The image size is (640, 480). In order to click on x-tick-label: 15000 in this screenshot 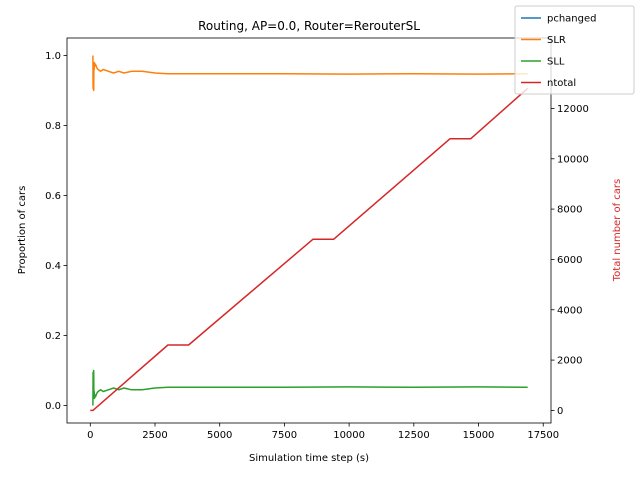, I will do `click(479, 435)`.